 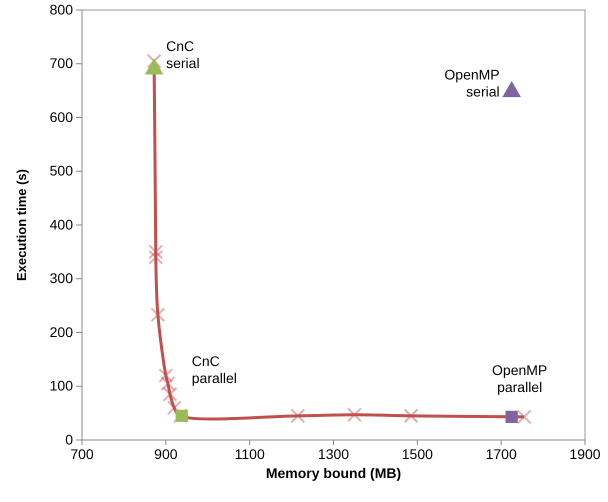 What do you see at coordinates (62, 332) in the screenshot?
I see `y-tick-label: 200` at bounding box center [62, 332].